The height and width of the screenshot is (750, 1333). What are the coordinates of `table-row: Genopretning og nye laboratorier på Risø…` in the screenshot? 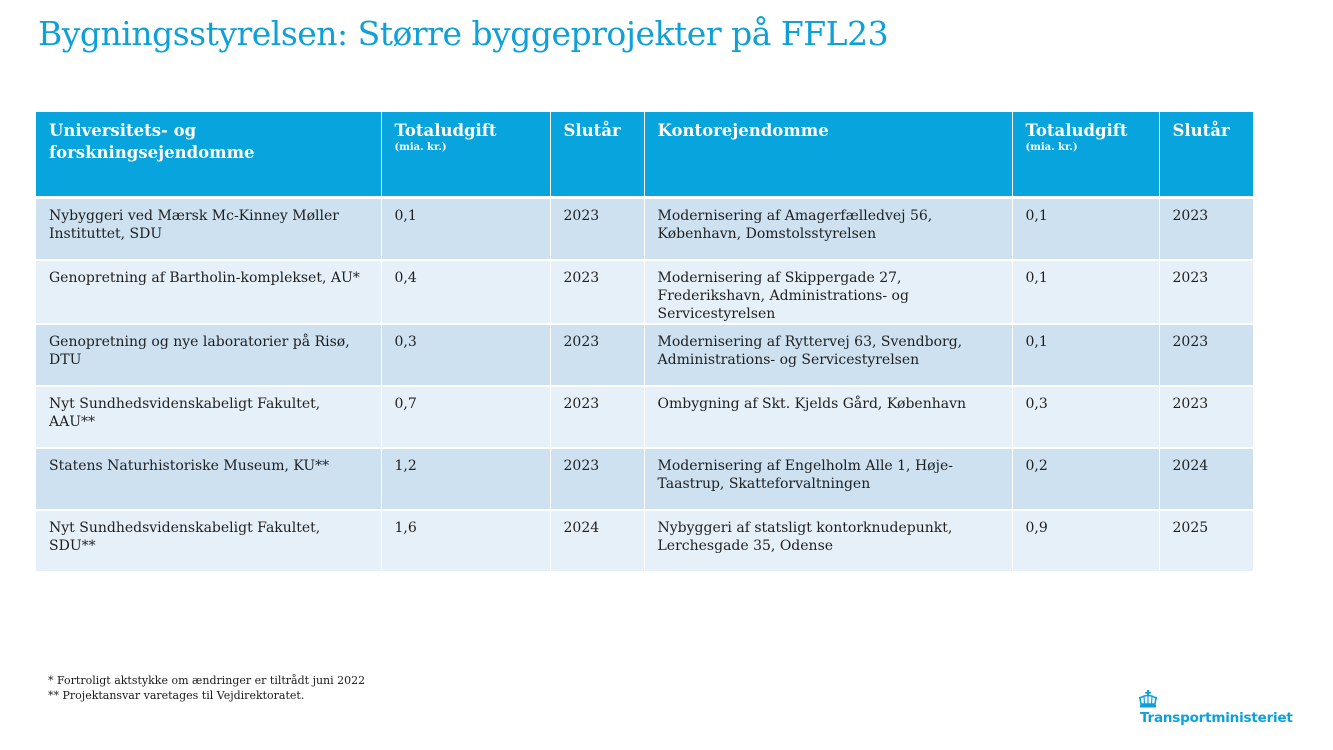 It's located at (644, 355).